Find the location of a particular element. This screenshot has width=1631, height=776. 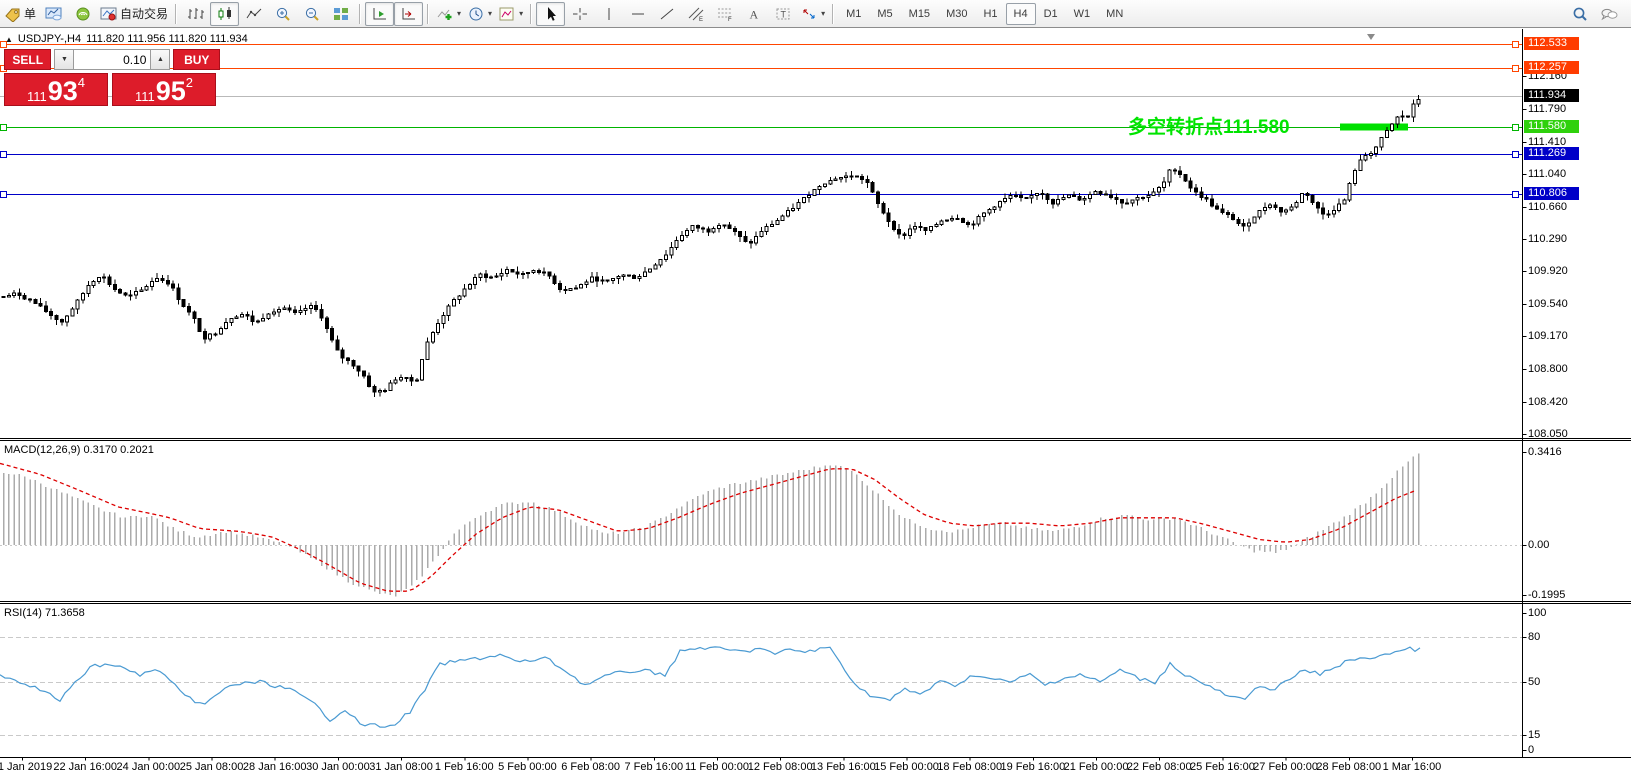

date-axis-label: 27 Feb 00:00 is located at coordinates (1286, 767).